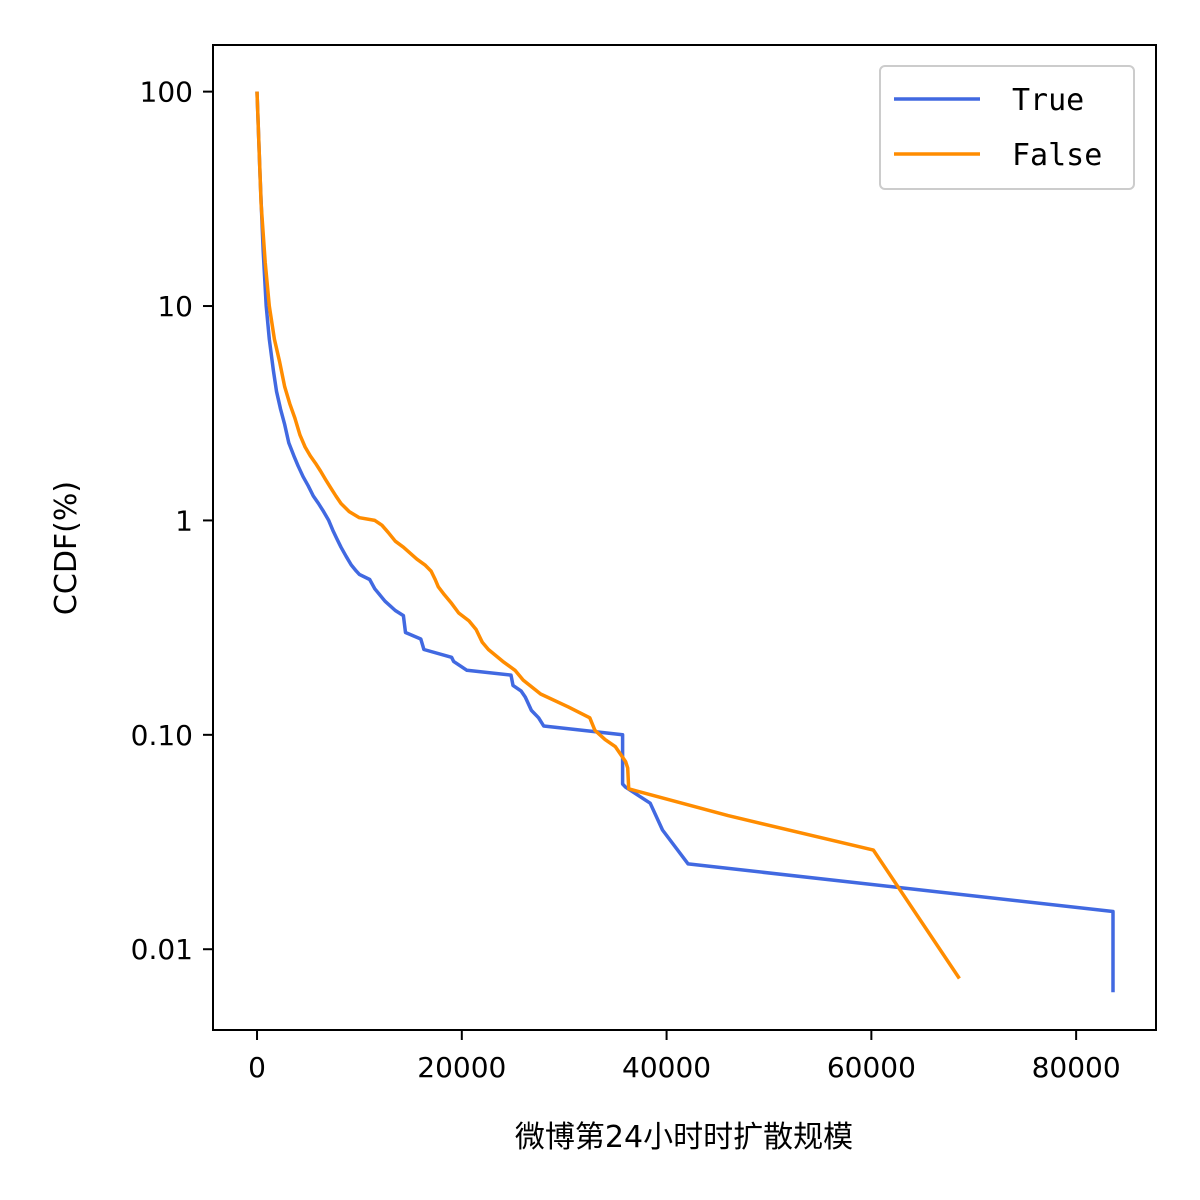 This screenshot has height=1200, width=1200. I want to click on y-tick-label: 0.01, so click(162, 949).